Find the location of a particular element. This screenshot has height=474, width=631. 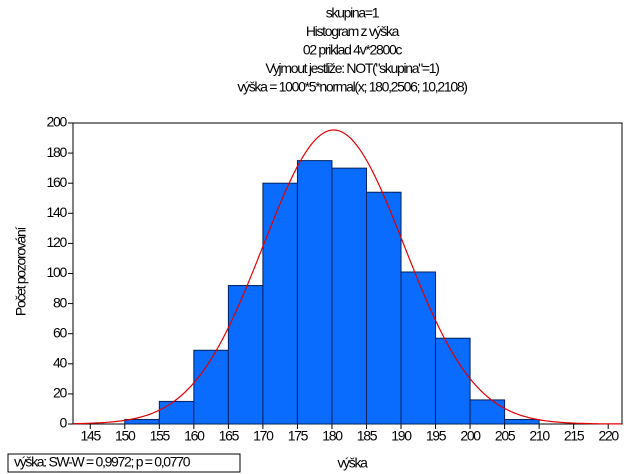

chart-title: skupina=1 is located at coordinates (353, 13).